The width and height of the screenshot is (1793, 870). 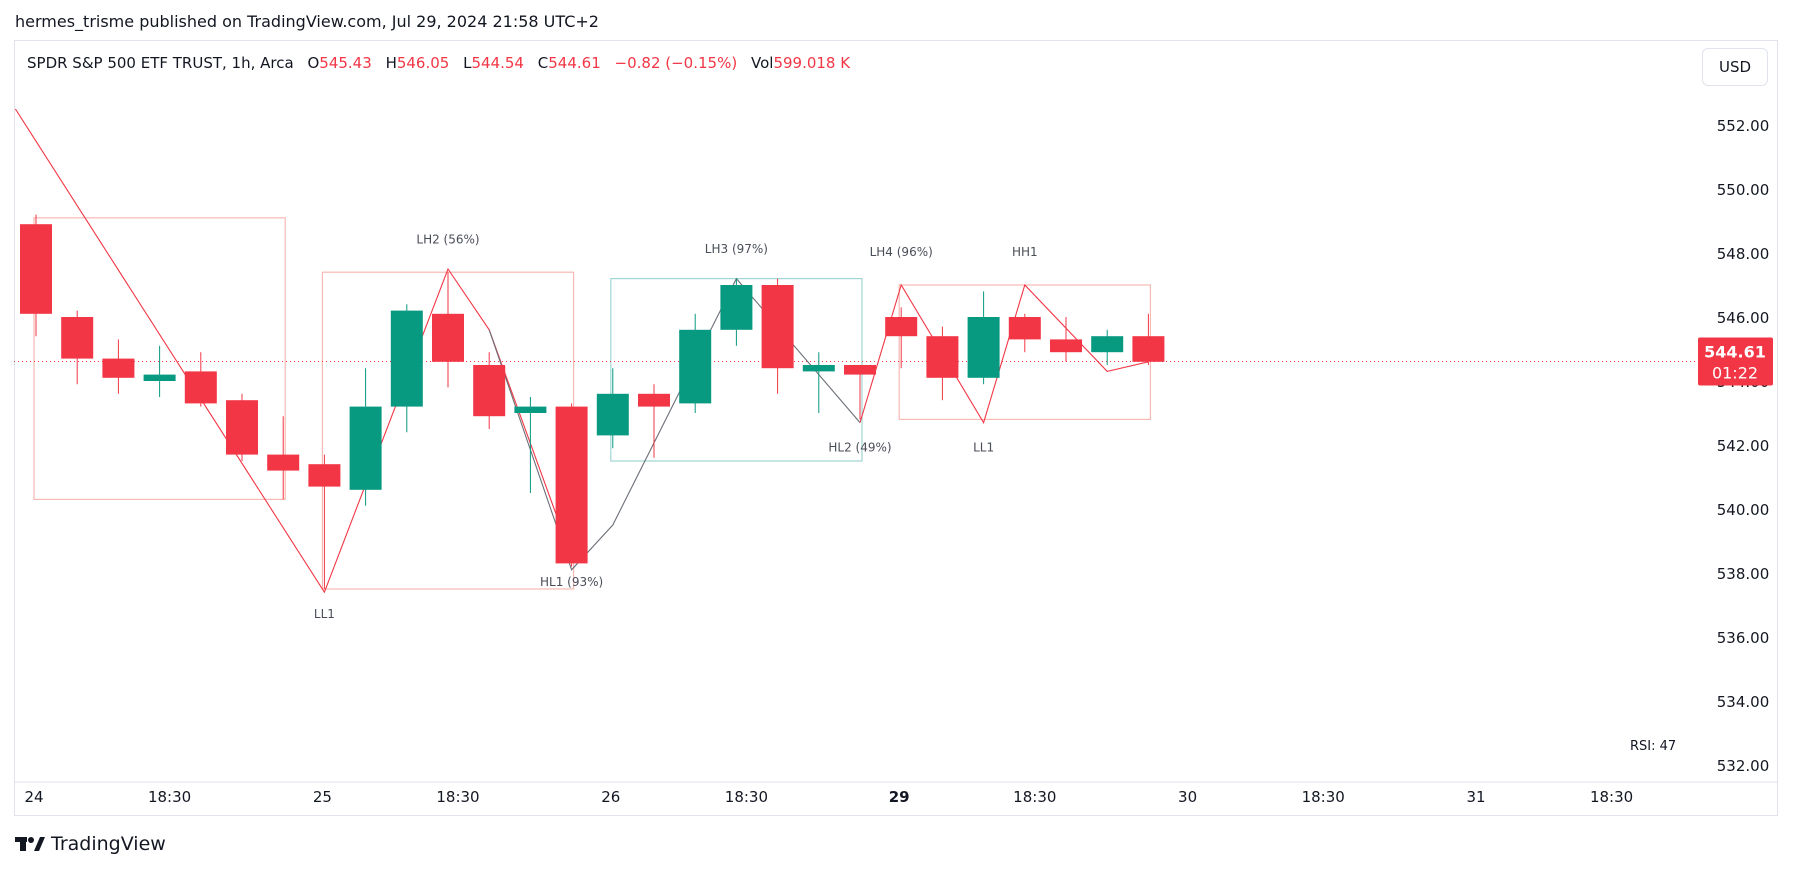 I want to click on pivot-label: HH1, so click(x=1025, y=252).